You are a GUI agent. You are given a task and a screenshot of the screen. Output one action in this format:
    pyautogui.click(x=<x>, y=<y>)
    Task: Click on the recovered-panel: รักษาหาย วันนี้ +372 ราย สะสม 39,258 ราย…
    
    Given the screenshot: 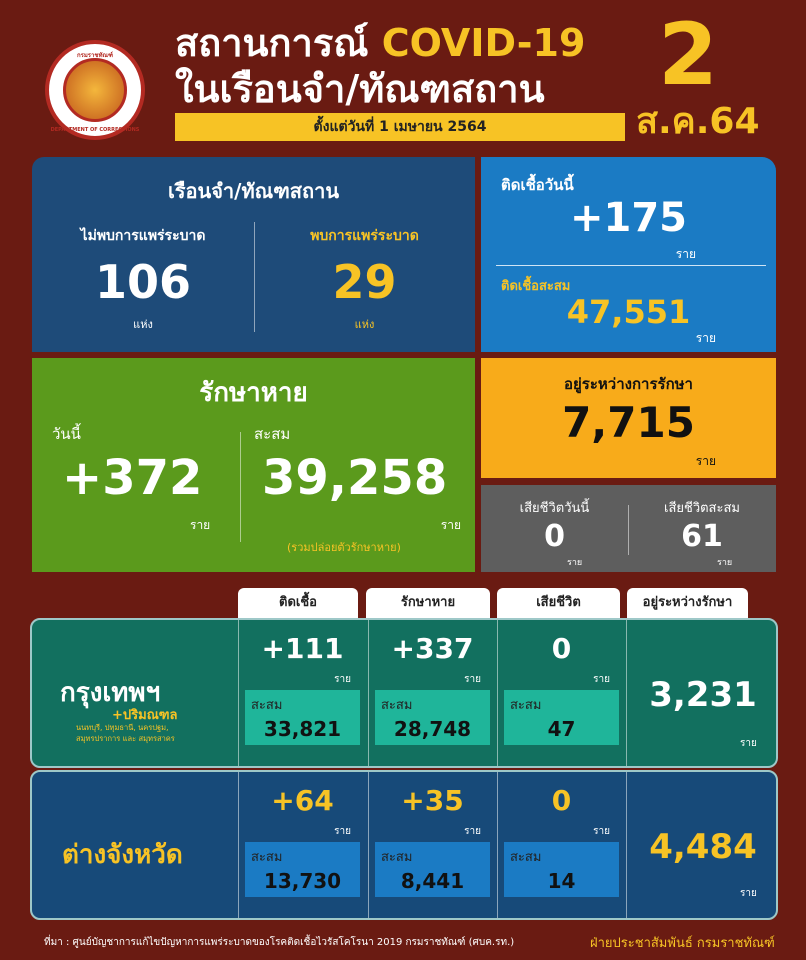 What is the action you would take?
    pyautogui.click(x=253, y=465)
    